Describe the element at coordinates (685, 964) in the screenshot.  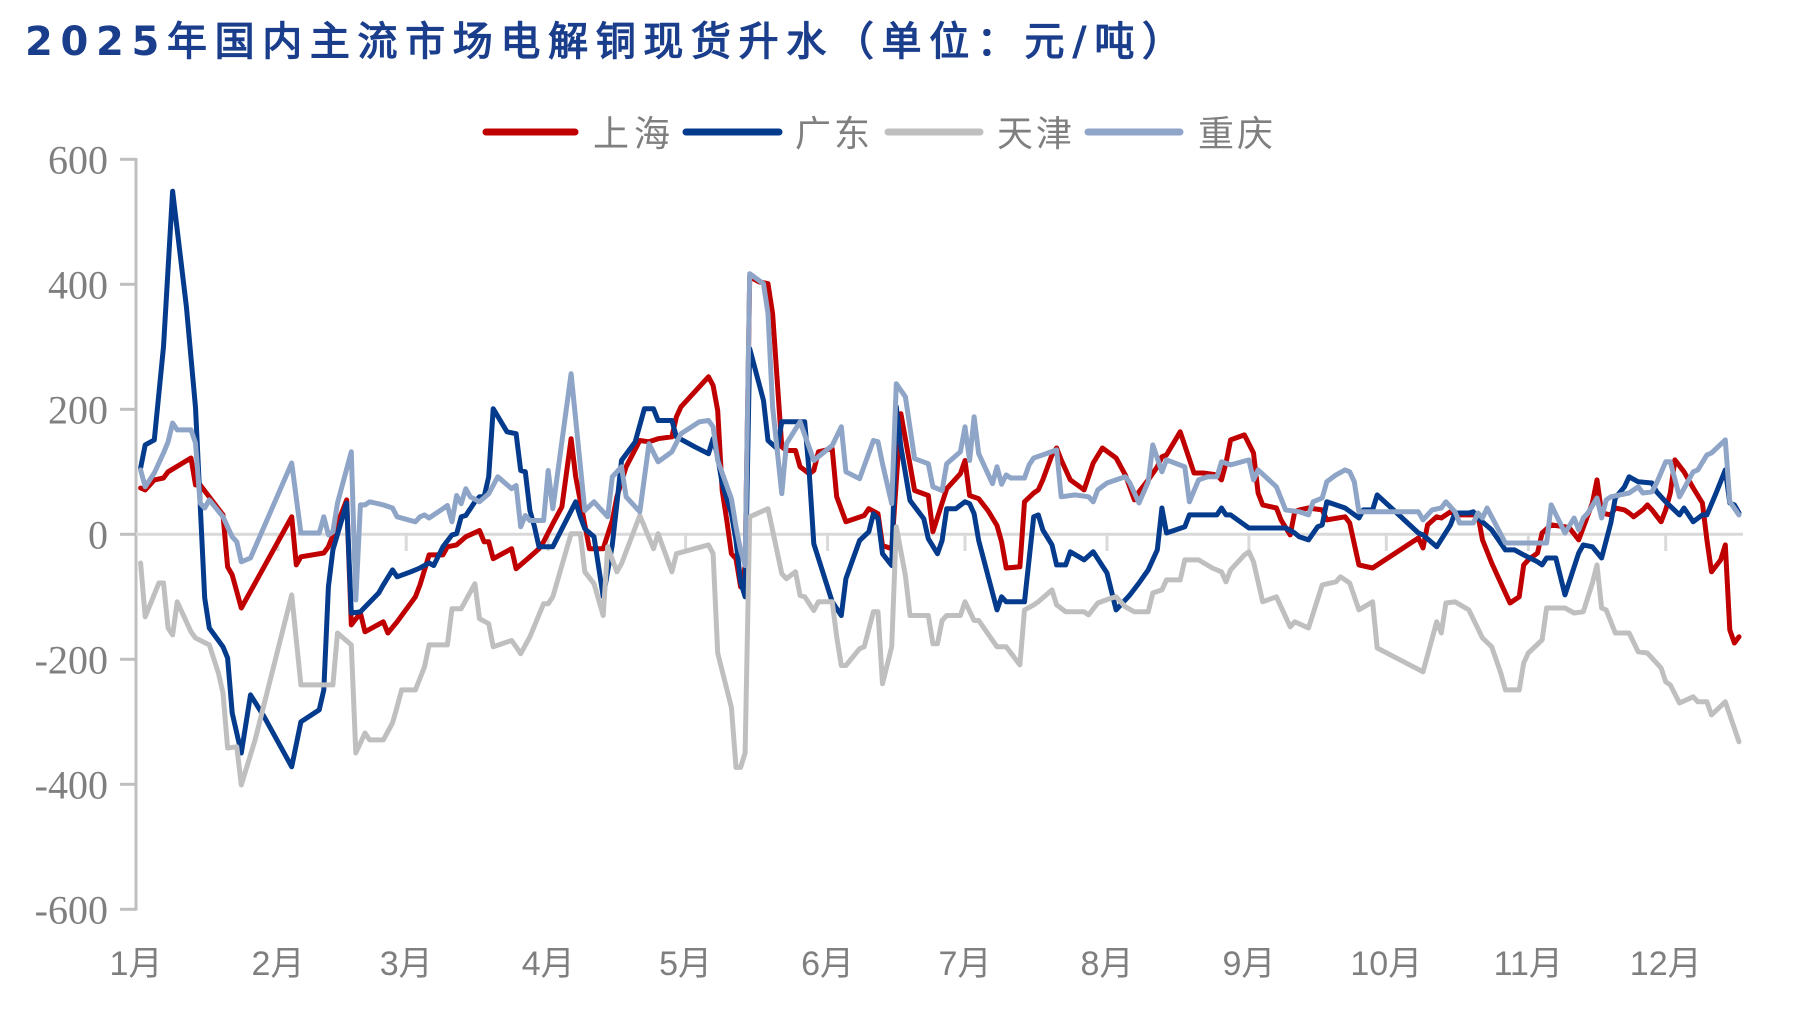
I see `x-tick-label: 5月` at that location.